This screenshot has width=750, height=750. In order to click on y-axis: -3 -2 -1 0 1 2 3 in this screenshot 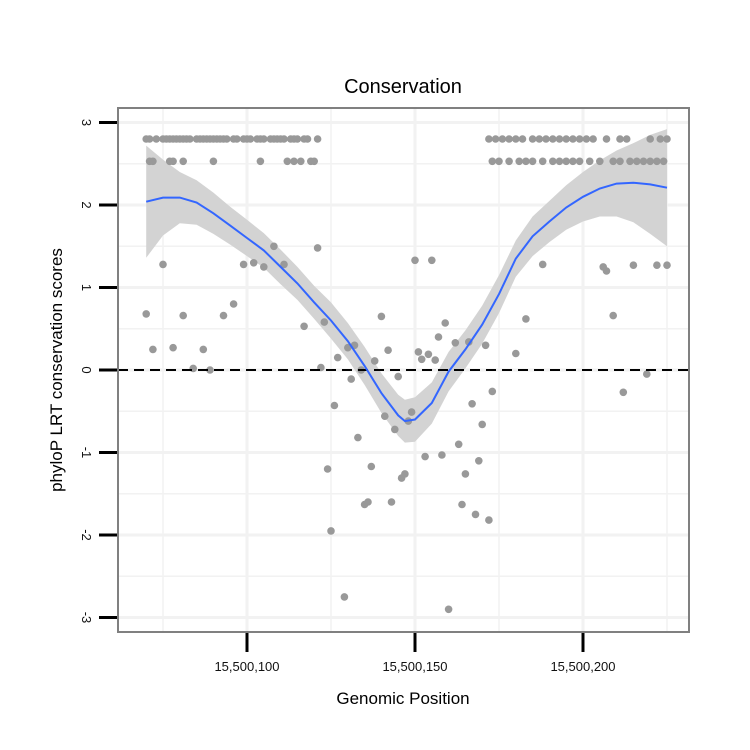, I will do `click(98, 371)`.